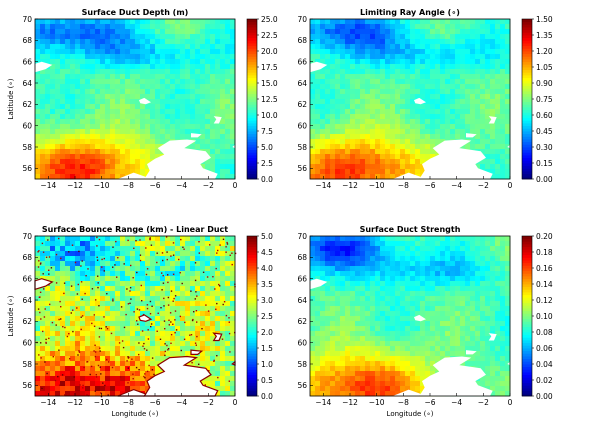 This screenshot has height=428, width=600. I want to click on colorbar-tick-label: 12.5, so click(269, 99).